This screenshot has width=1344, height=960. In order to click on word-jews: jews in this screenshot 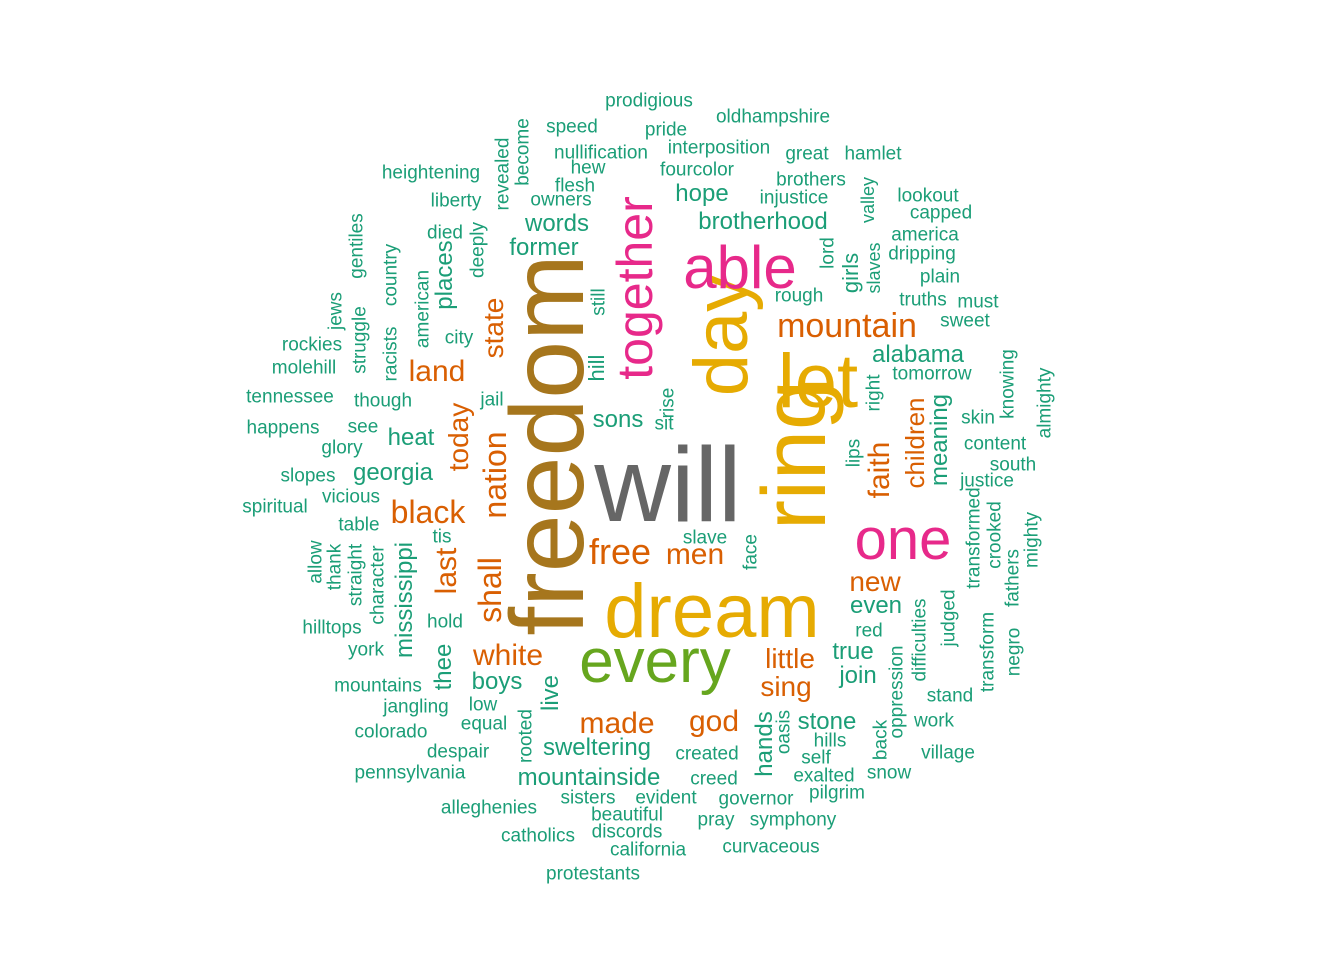, I will do `click(336, 311)`.